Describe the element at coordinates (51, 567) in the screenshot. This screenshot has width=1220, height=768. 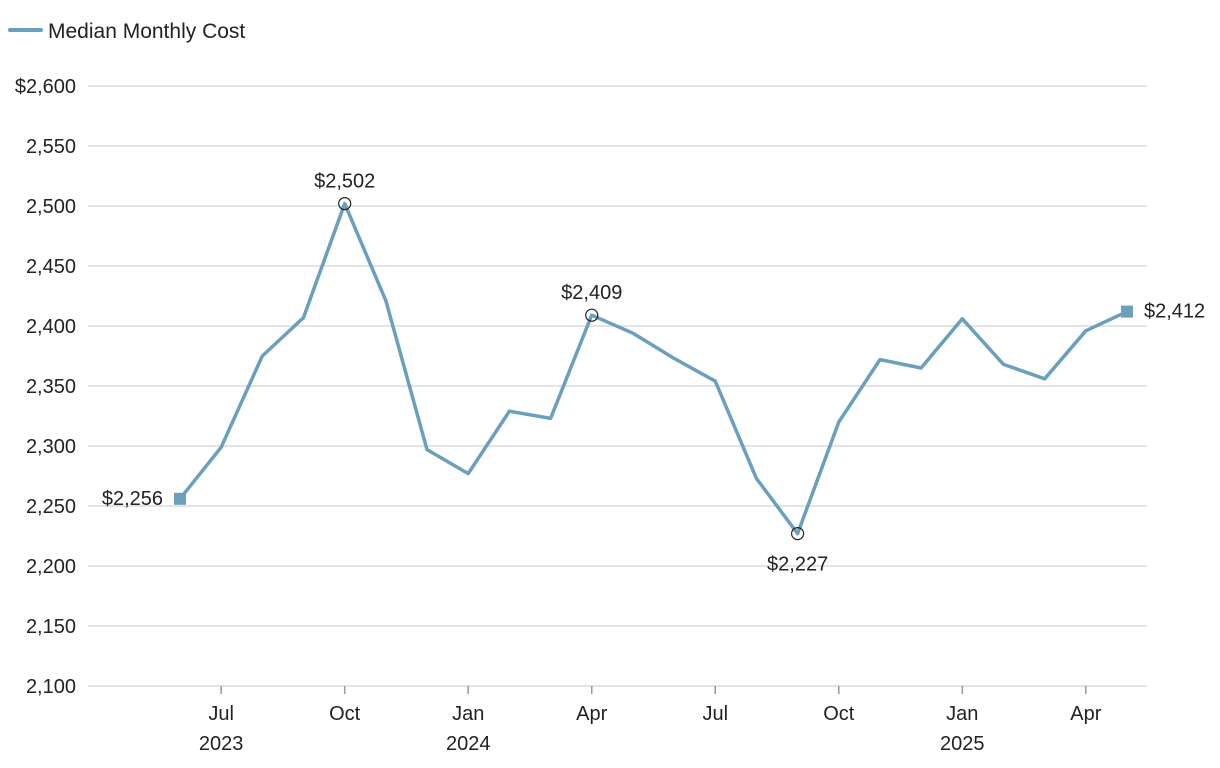
I see `y-tick-label: 2,200` at that location.